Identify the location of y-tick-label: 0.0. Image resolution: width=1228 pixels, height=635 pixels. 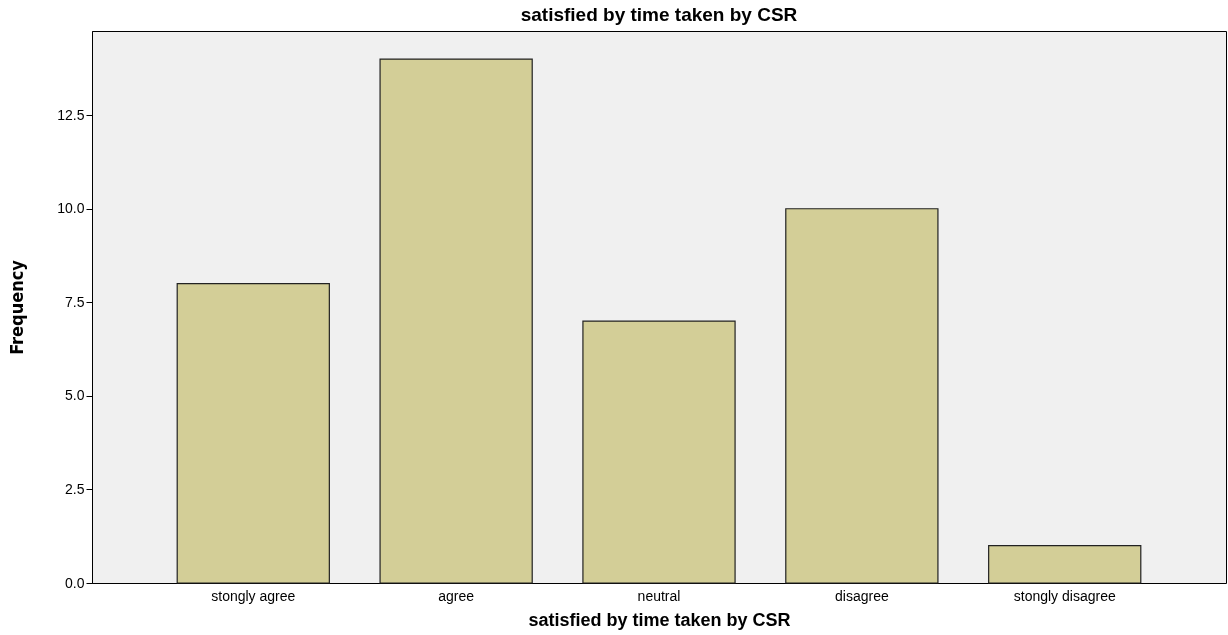
(75, 582).